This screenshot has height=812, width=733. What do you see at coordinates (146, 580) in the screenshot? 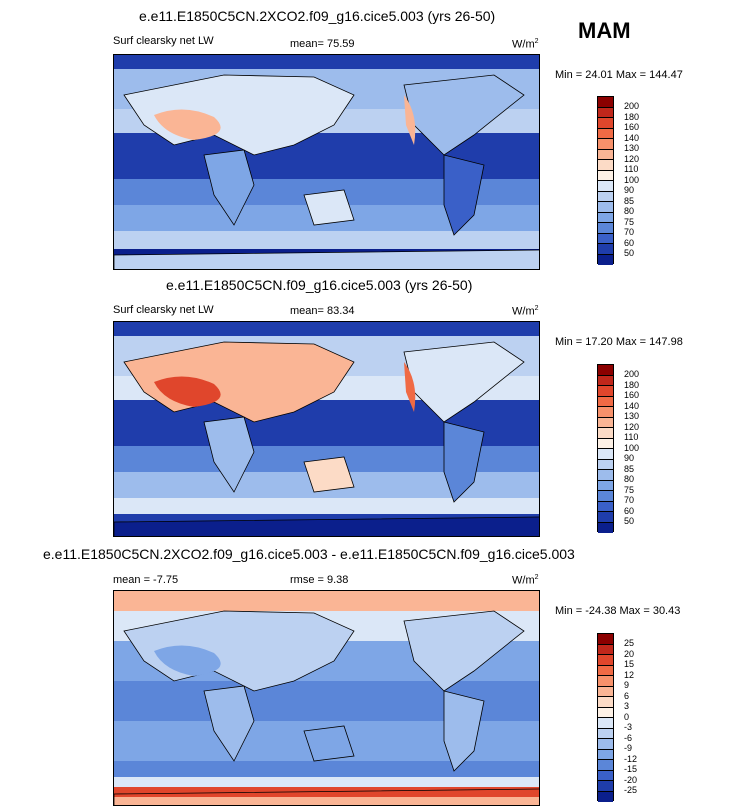
I see `panel-3-mean-label: mean = -7.75` at bounding box center [146, 580].